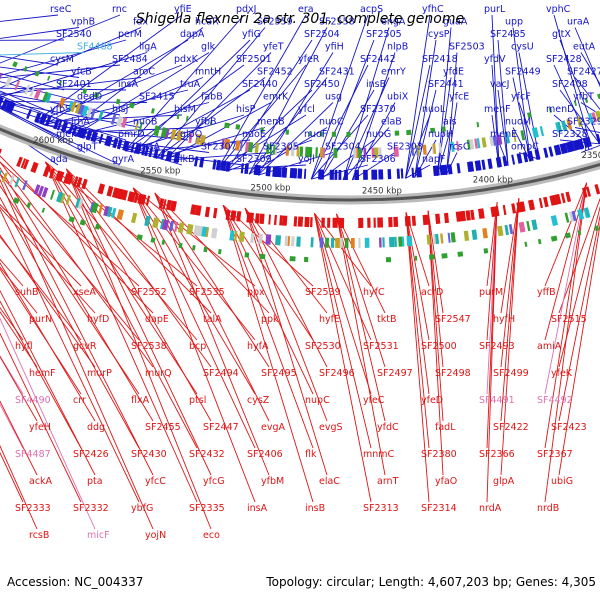  I want to click on forward-rna-track, so click(306, 99).